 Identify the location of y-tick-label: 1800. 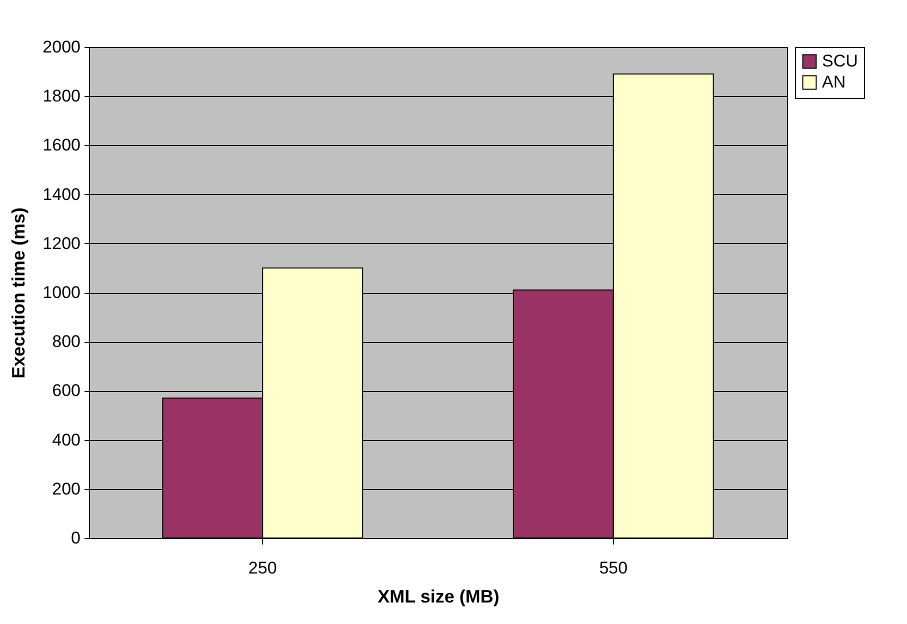
(61, 96).